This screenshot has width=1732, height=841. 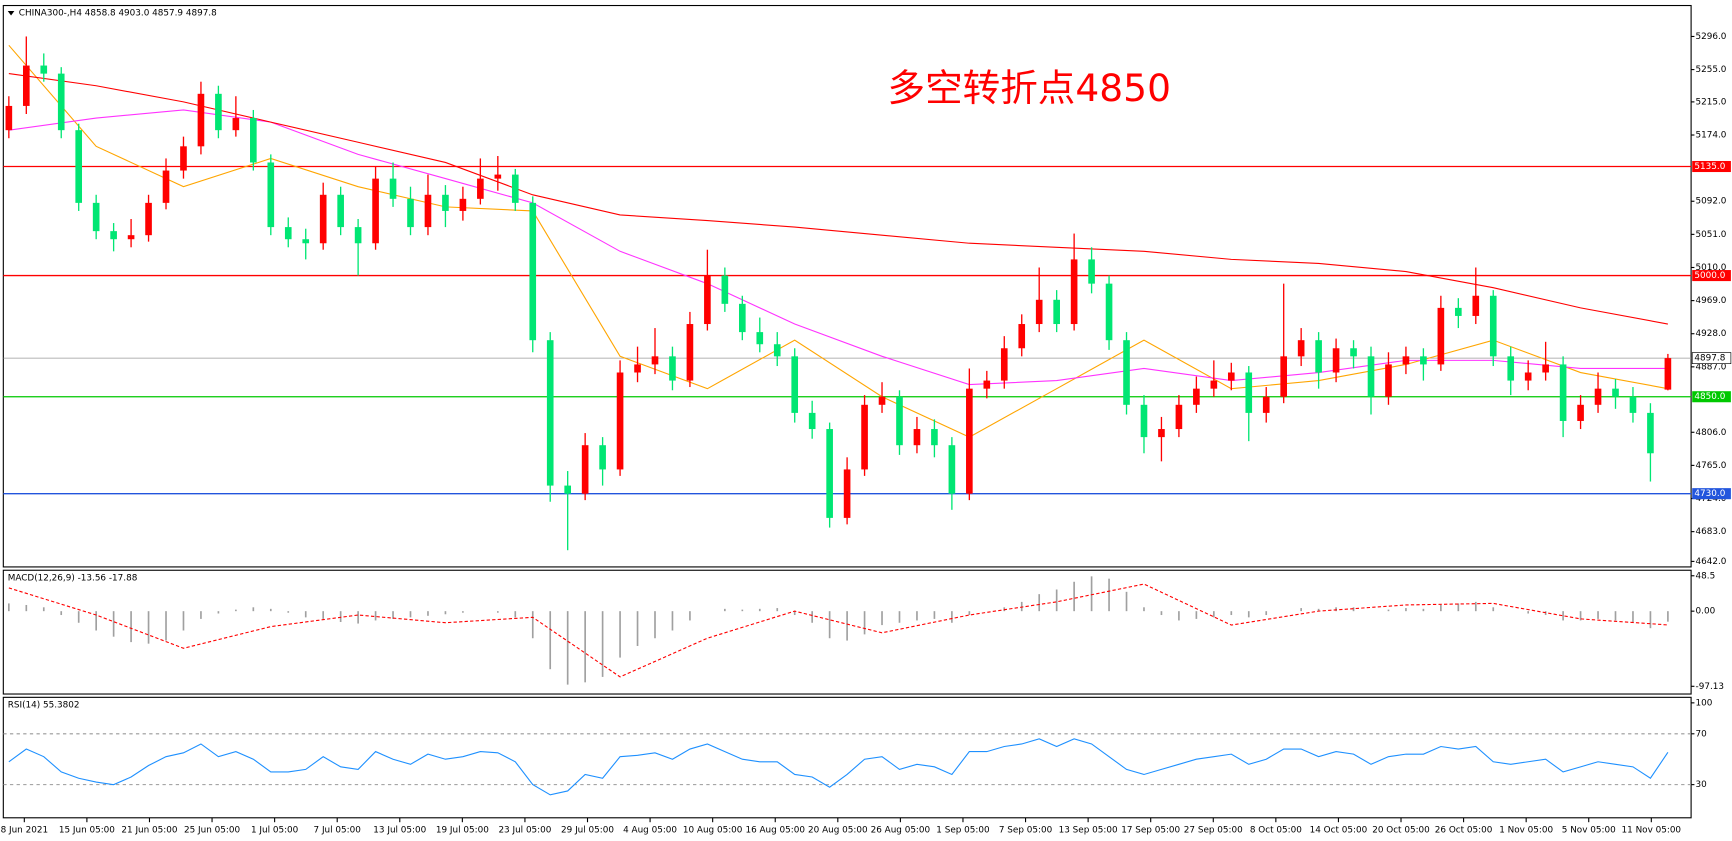 What do you see at coordinates (650, 830) in the screenshot?
I see `x-tick-label: 4 Aug 05:00` at bounding box center [650, 830].